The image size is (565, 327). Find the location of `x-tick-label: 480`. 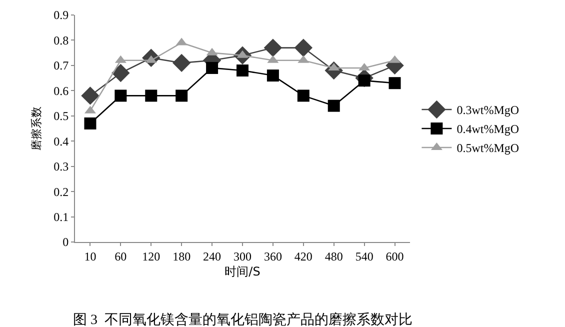

x-tick-label: 480 is located at coordinates (333, 256).